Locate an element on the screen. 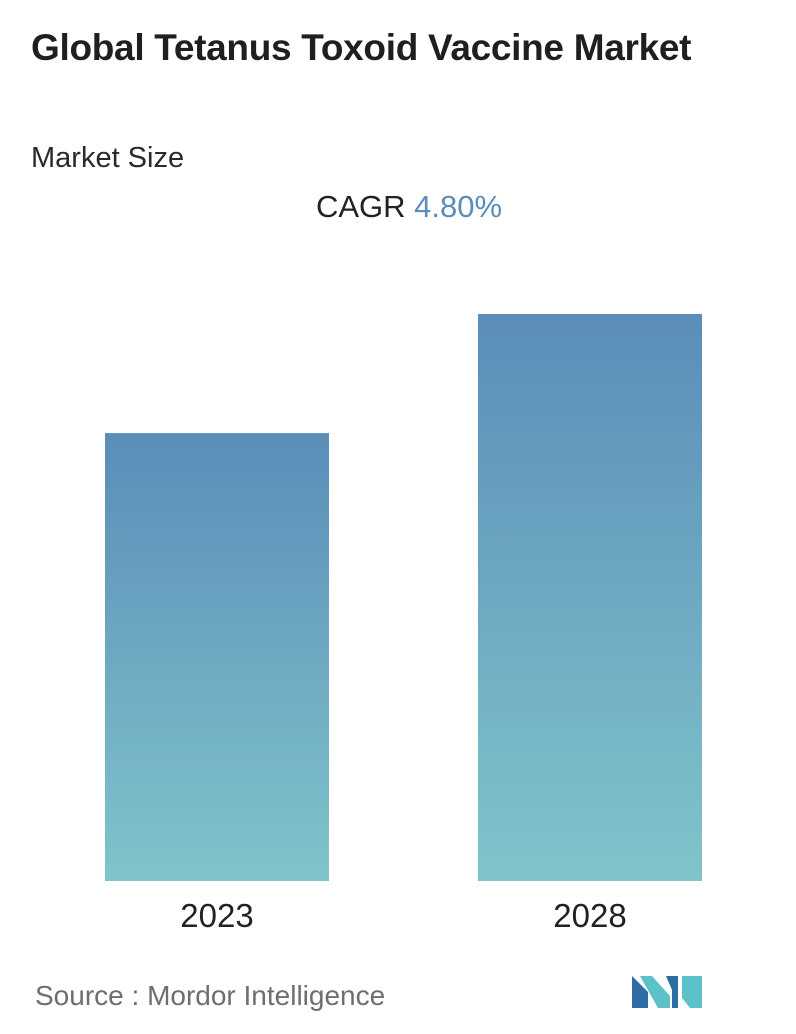 The width and height of the screenshot is (796, 1034). source-note: Source : Mordor Intelligence is located at coordinates (210, 996).